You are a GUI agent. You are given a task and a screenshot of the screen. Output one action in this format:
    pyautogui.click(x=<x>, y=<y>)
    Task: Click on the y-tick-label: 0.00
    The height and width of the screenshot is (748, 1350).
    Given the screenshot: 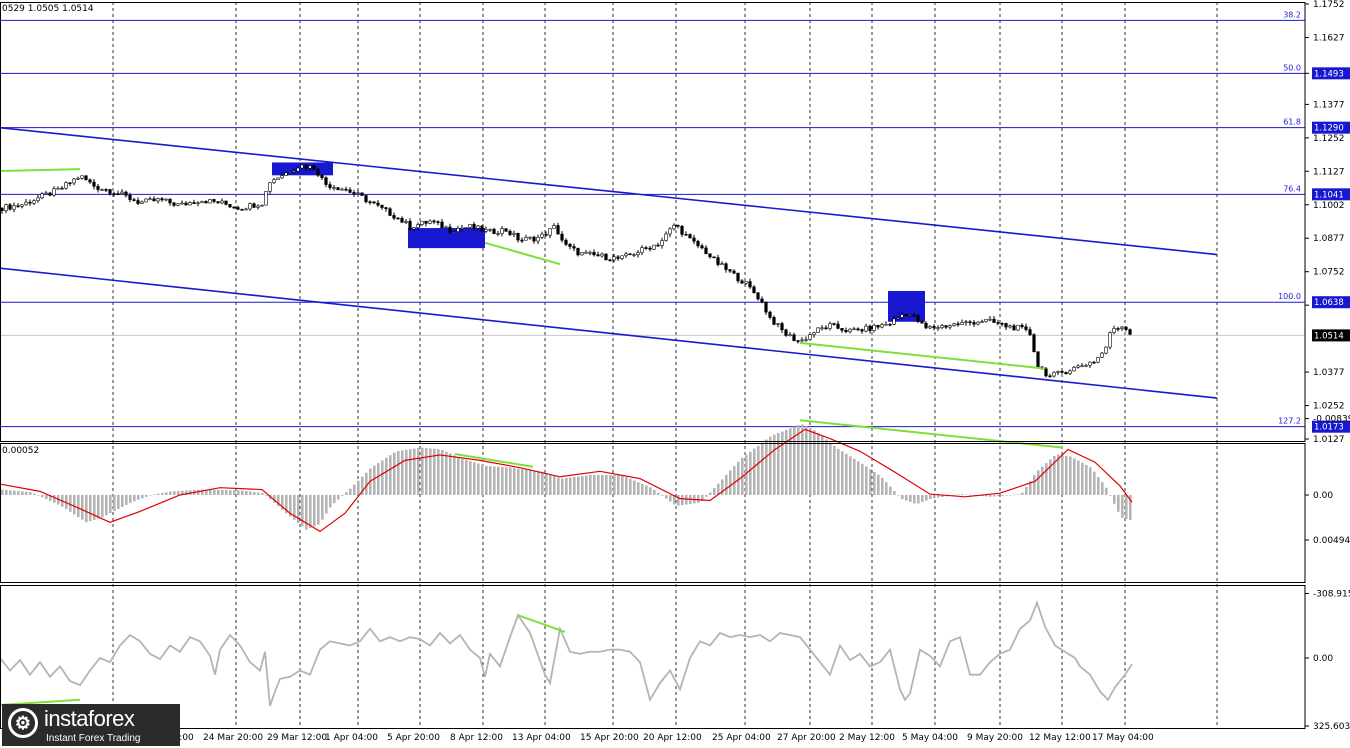 What is the action you would take?
    pyautogui.click(x=1323, y=496)
    